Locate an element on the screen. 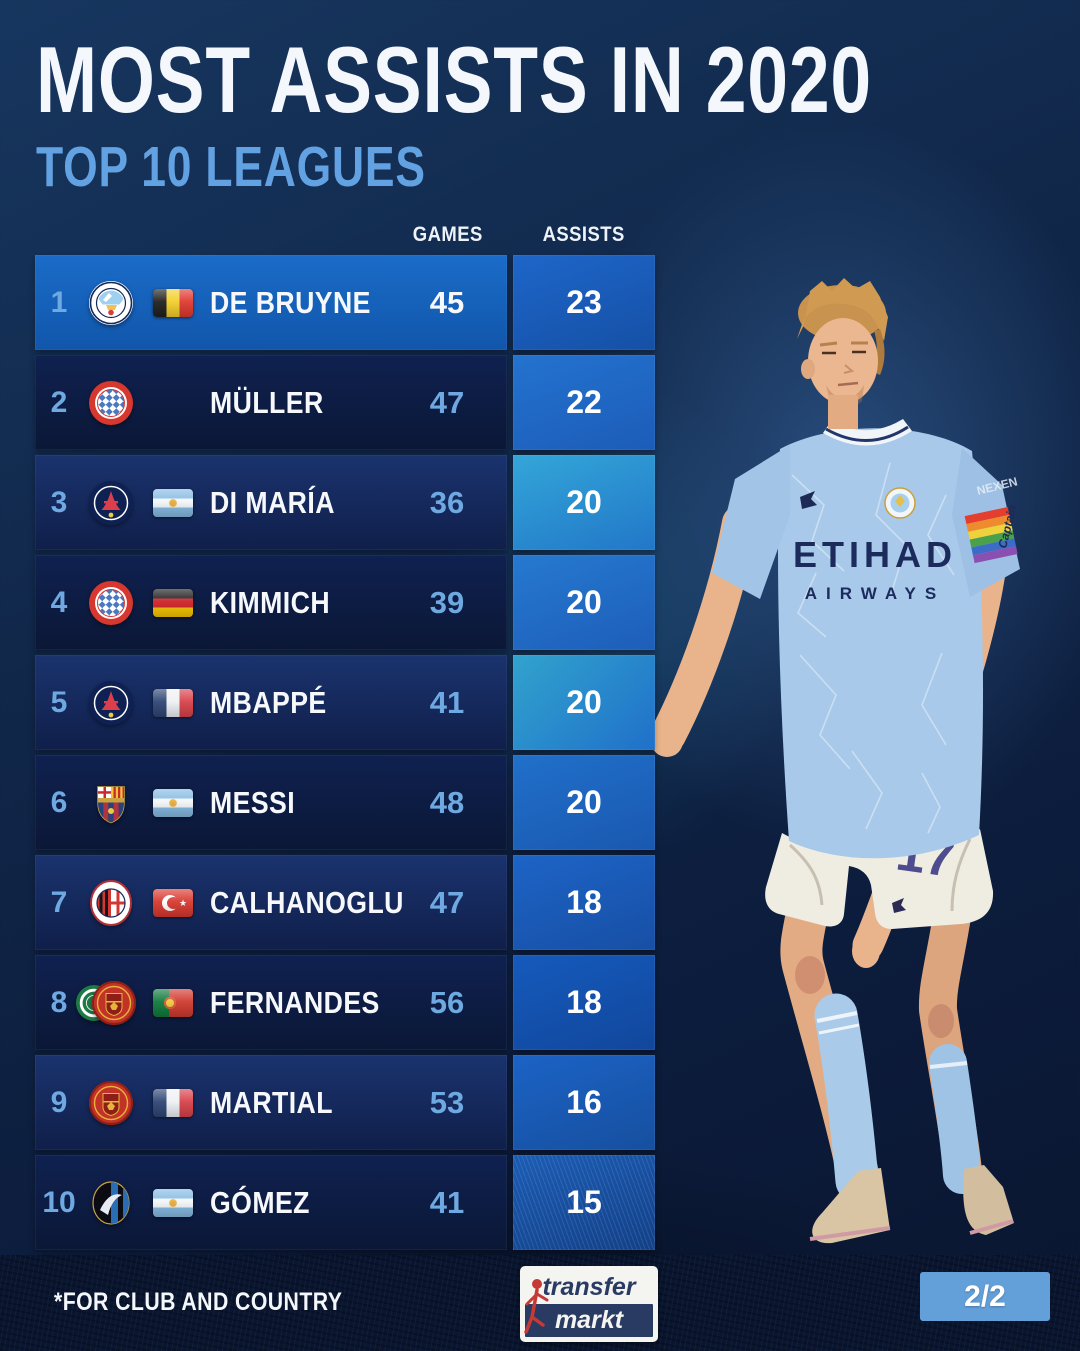 The height and width of the screenshot is (1351, 1080). shirt-sponsor-line2: AIRWAYS is located at coordinates (875, 593).